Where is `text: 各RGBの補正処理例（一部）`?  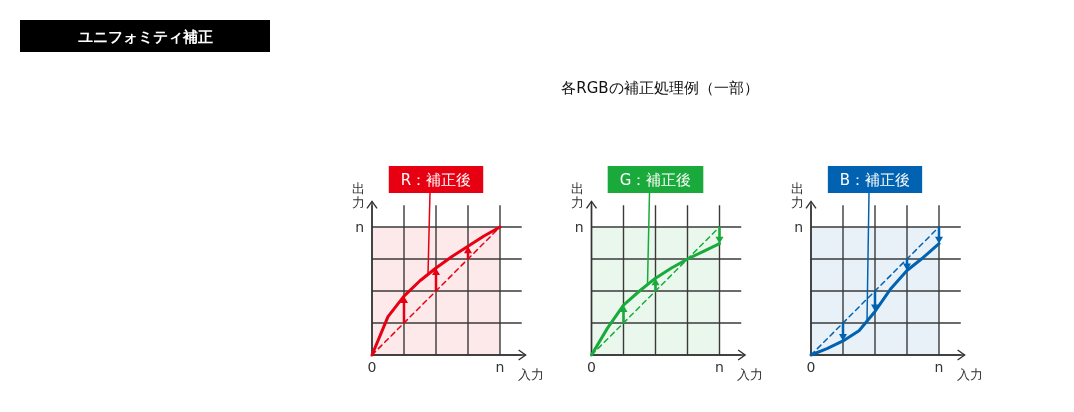
text: 各RGBの補正処理例（一部） is located at coordinates (660, 88).